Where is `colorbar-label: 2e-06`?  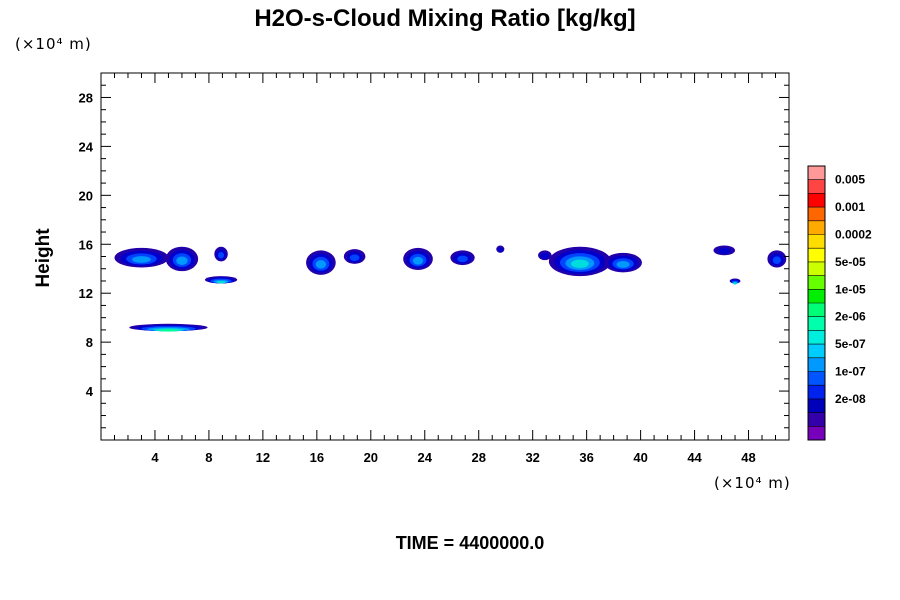
colorbar-label: 2e-06 is located at coordinates (850, 317).